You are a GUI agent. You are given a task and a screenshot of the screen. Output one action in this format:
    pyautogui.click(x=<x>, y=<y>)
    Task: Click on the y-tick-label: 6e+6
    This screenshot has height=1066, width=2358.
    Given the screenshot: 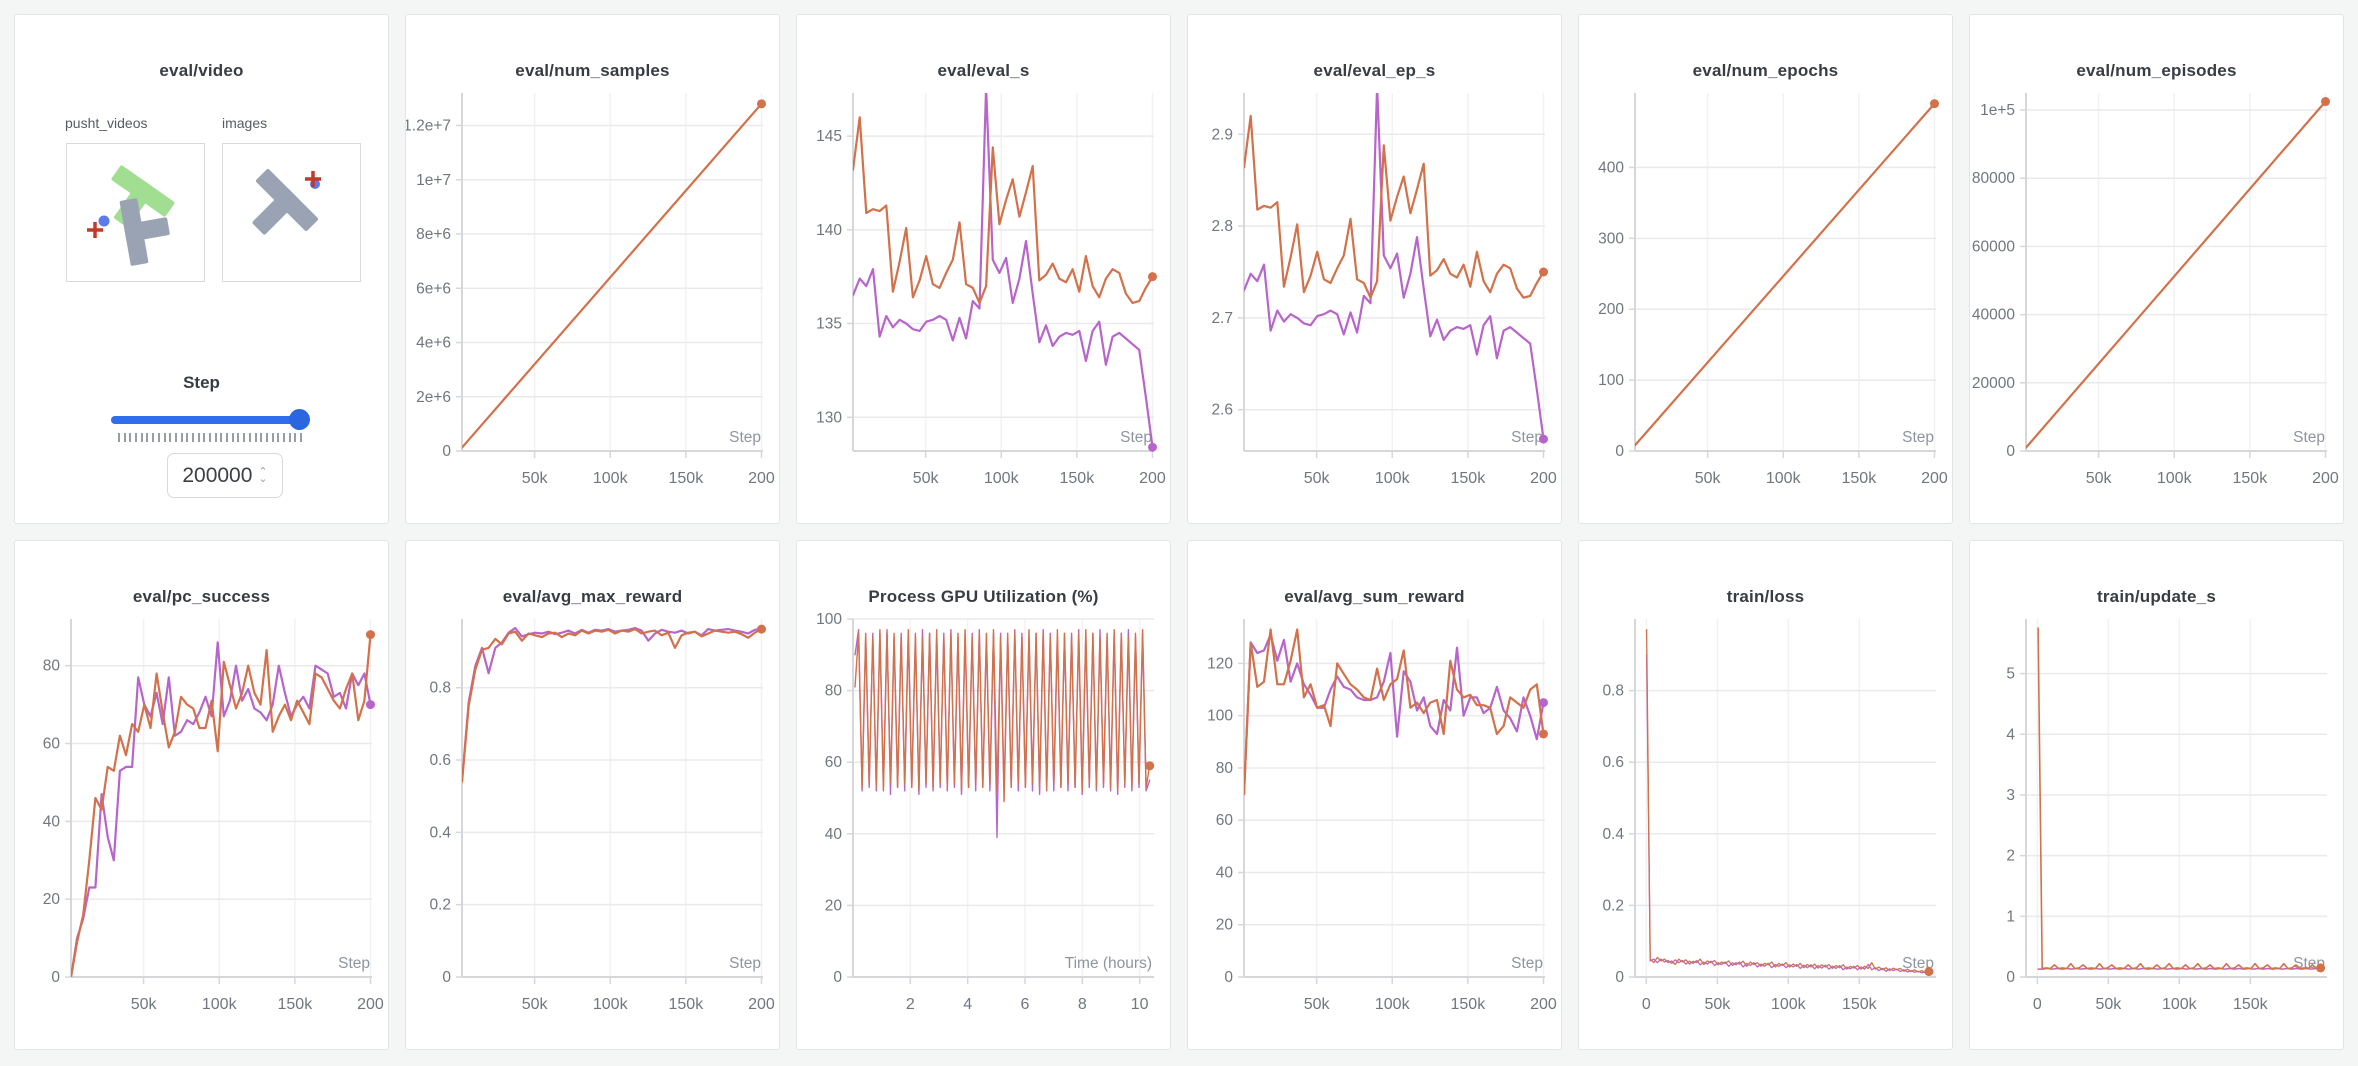 What is the action you would take?
    pyautogui.click(x=433, y=288)
    